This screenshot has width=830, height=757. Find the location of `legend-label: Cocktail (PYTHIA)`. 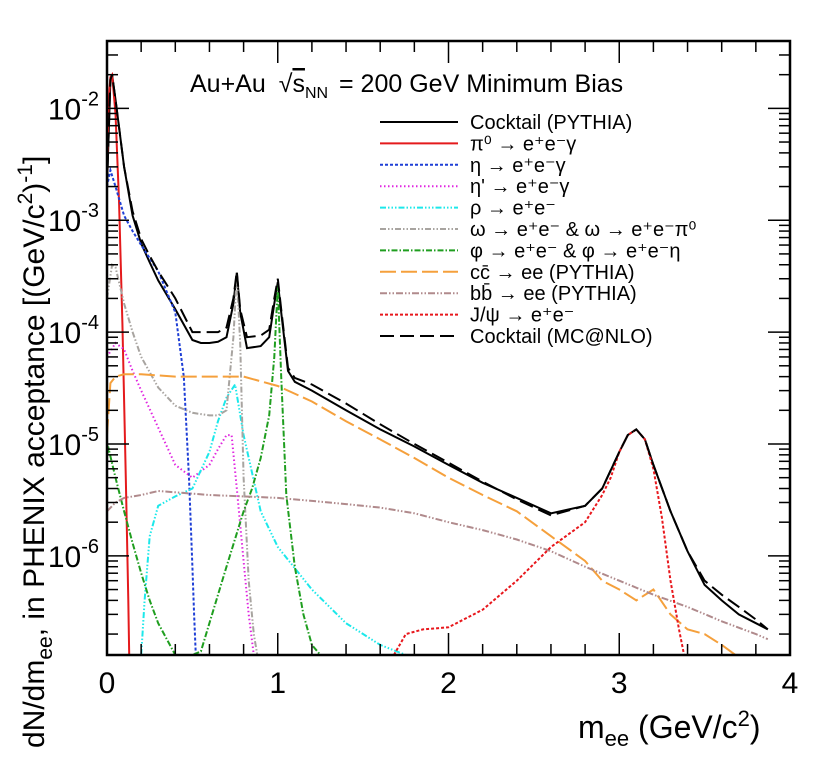

legend-label: Cocktail (PYTHIA) is located at coordinates (551, 123).